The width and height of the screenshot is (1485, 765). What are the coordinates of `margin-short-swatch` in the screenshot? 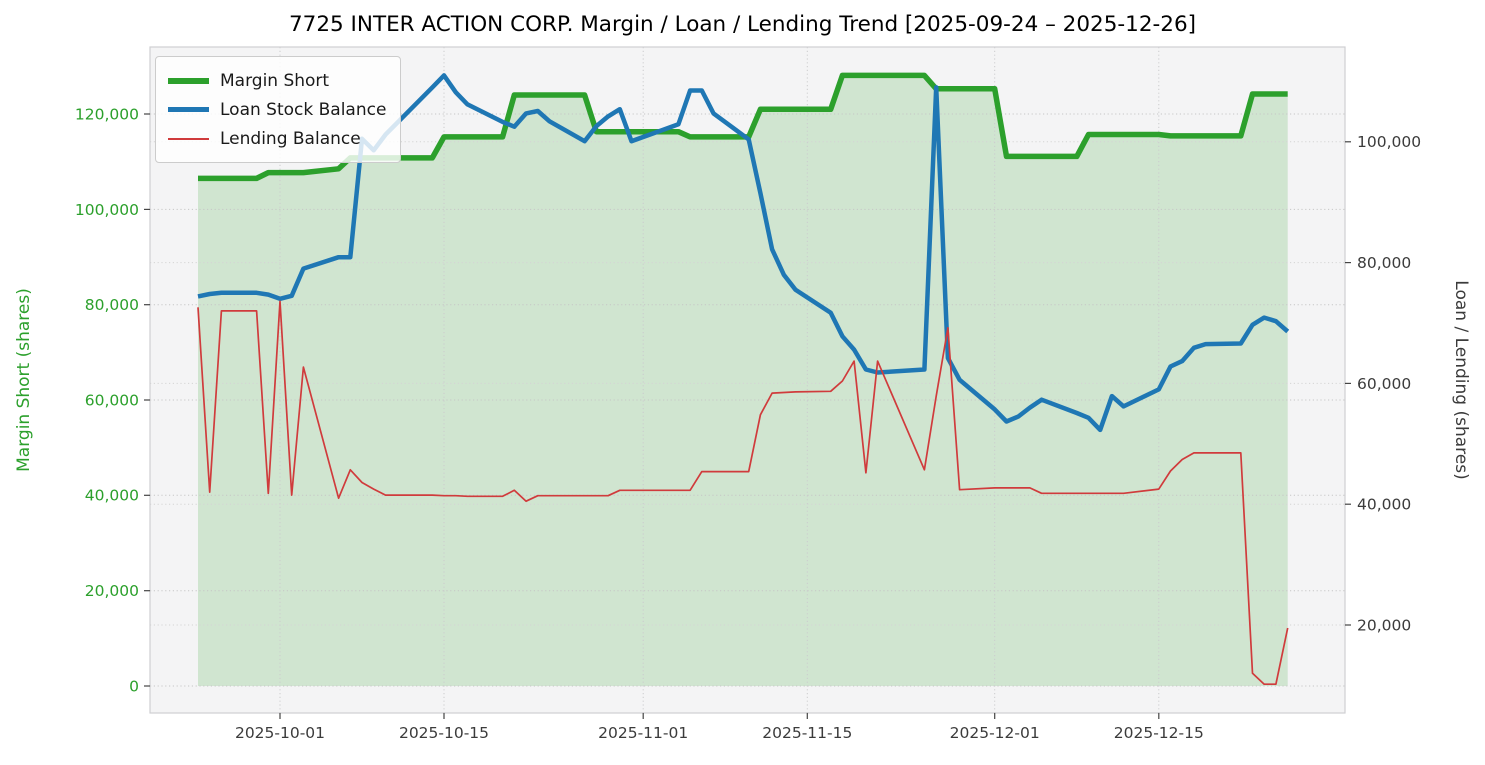 It's located at (188, 80).